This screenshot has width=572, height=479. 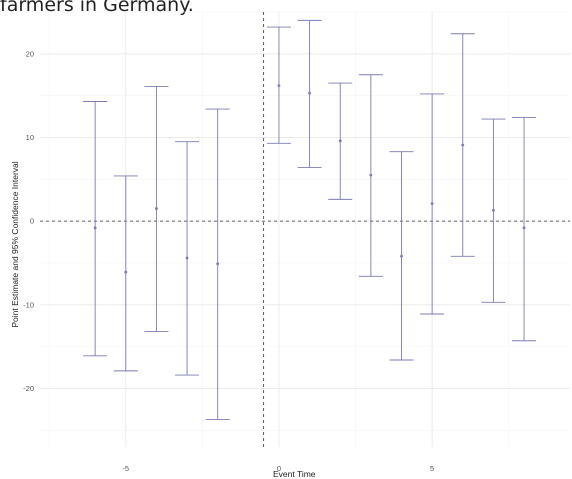 What do you see at coordinates (279, 468) in the screenshot?
I see `x-tick-label: 0` at bounding box center [279, 468].